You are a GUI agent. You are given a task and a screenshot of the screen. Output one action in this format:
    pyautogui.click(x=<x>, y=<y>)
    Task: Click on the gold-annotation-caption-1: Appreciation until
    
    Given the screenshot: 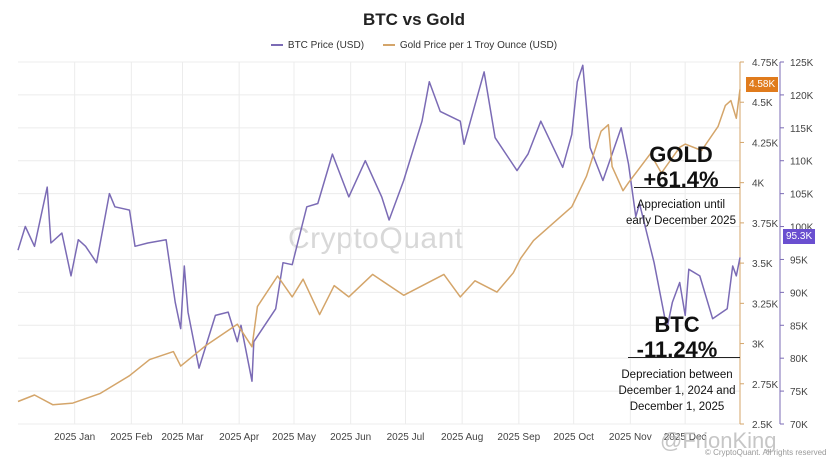 What is the action you would take?
    pyautogui.click(x=681, y=205)
    